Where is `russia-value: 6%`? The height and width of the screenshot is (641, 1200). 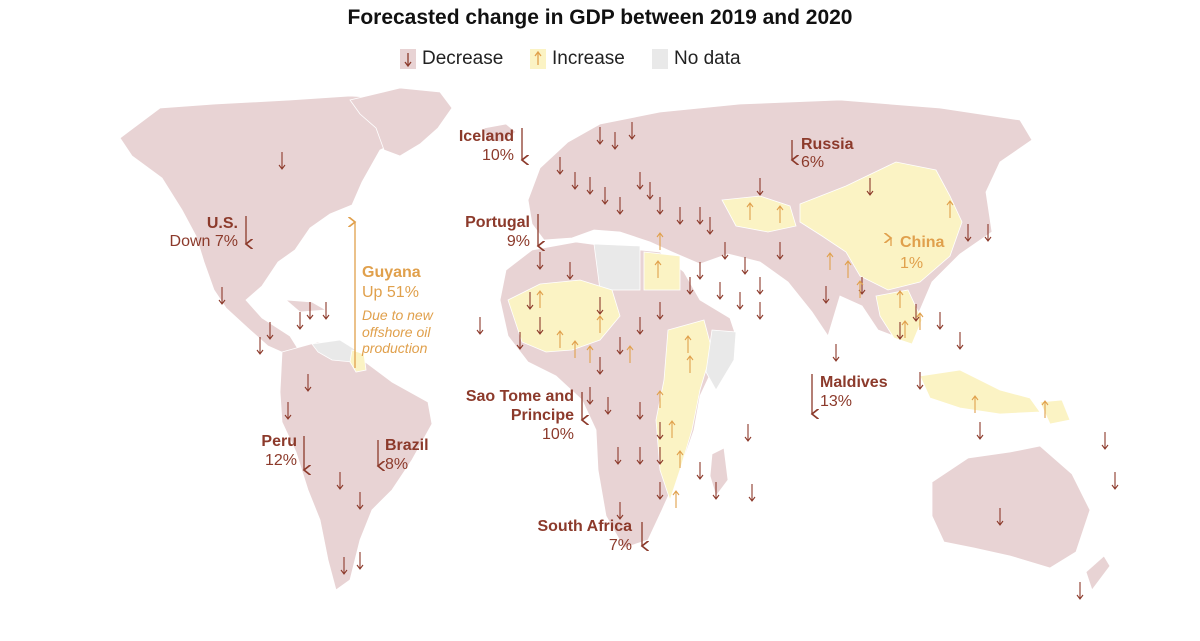
russia-value: 6% is located at coordinates (812, 162).